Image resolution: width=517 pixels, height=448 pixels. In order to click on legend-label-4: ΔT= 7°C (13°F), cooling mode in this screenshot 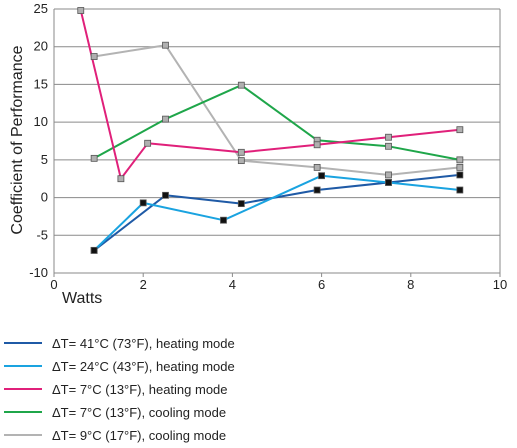, I will do `click(139, 412)`.